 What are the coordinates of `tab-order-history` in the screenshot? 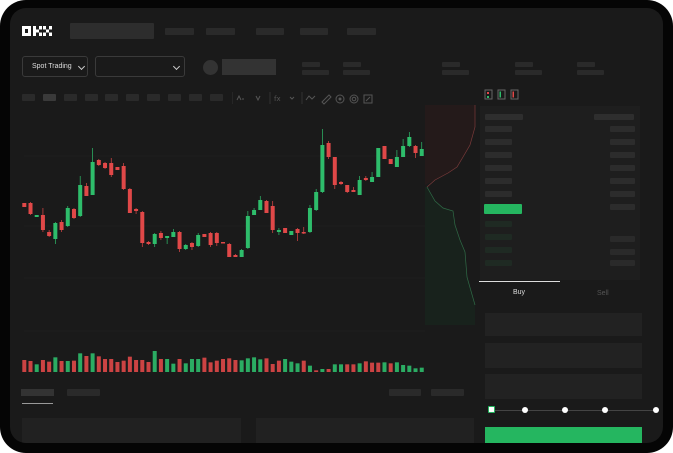 It's located at (83, 392).